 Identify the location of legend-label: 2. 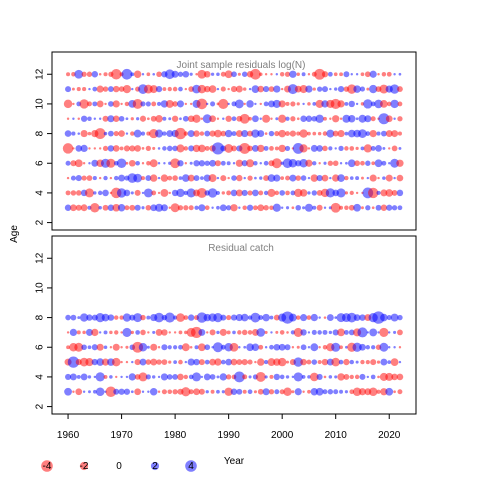
(155, 466).